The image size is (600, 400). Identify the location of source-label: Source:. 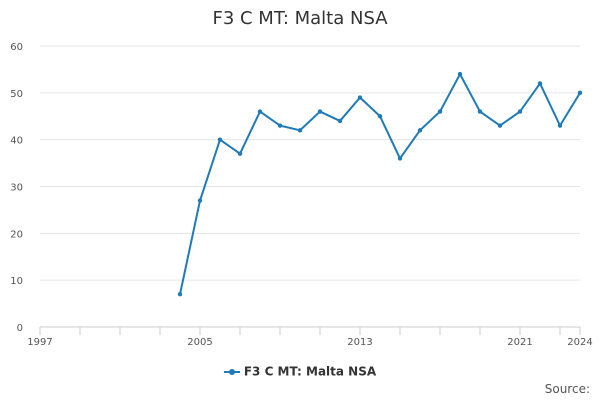
(567, 389).